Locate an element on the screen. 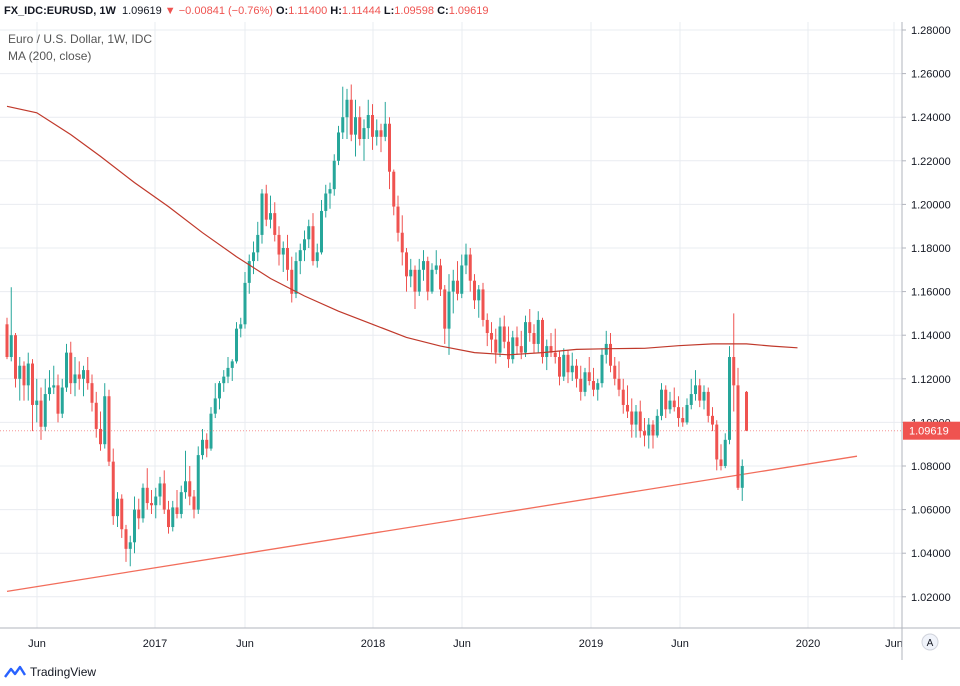  y-tick-label: 1.20000 is located at coordinates (931, 205).